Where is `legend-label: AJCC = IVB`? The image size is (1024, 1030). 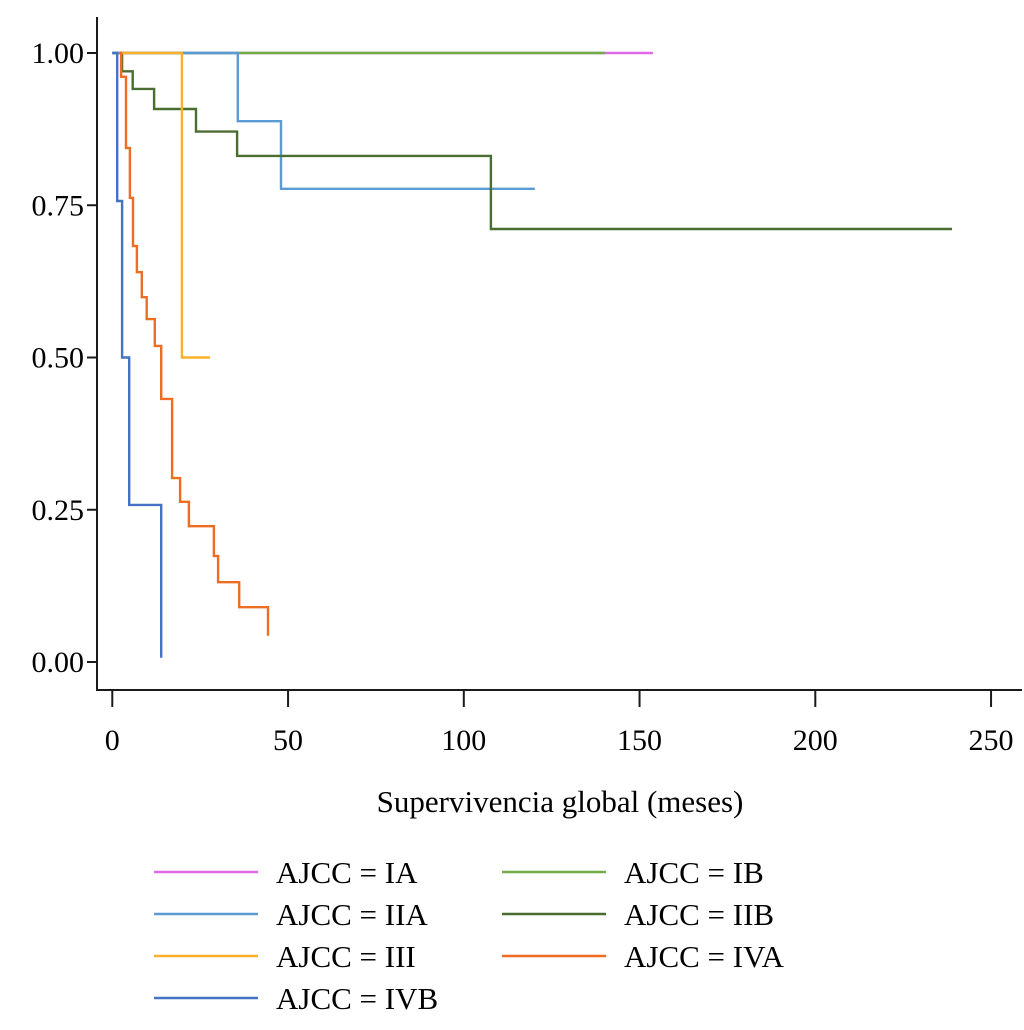 legend-label: AJCC = IVB is located at coordinates (357, 998).